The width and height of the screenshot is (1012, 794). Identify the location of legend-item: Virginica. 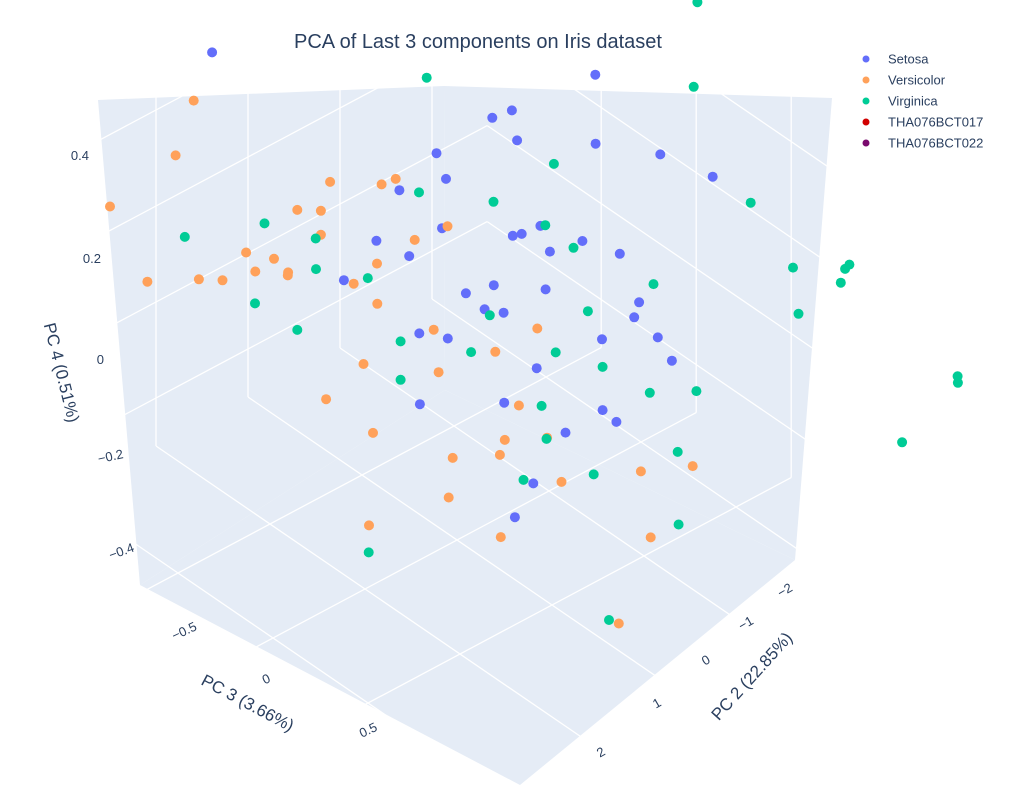
(900, 101).